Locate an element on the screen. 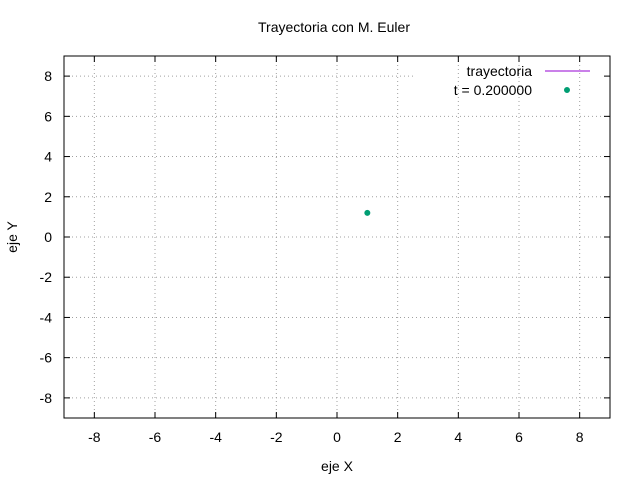 The image size is (640, 480). x-tick-label: 8 is located at coordinates (580, 437).